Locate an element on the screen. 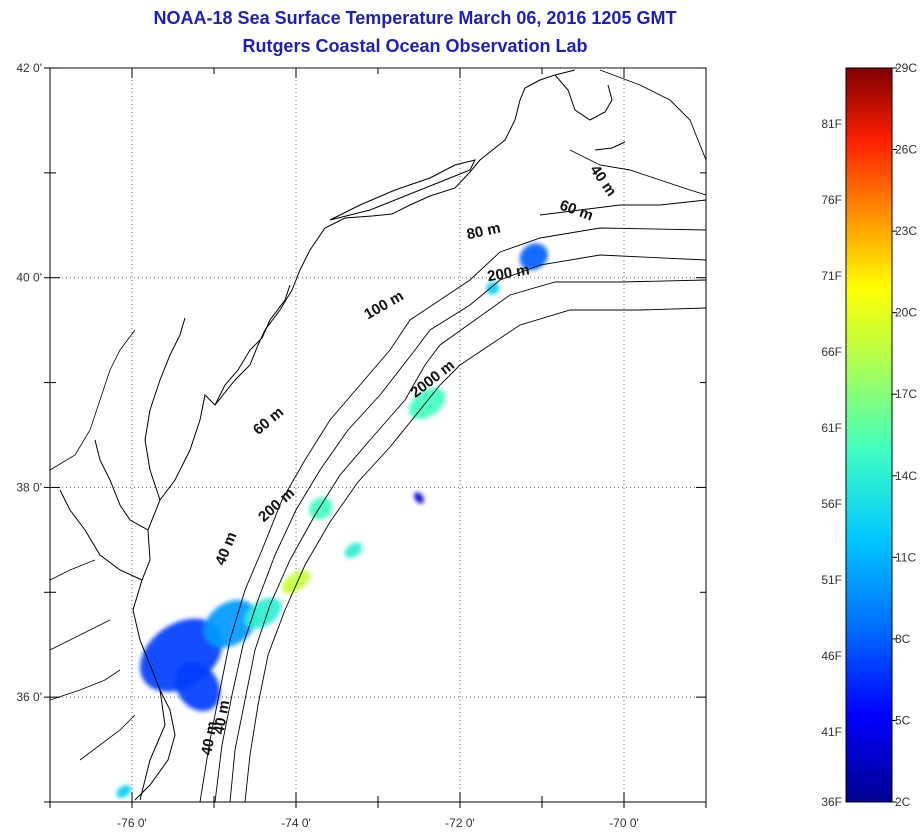 The width and height of the screenshot is (920, 832). colorbar-celsius-label-3: 20C is located at coordinates (906, 313).